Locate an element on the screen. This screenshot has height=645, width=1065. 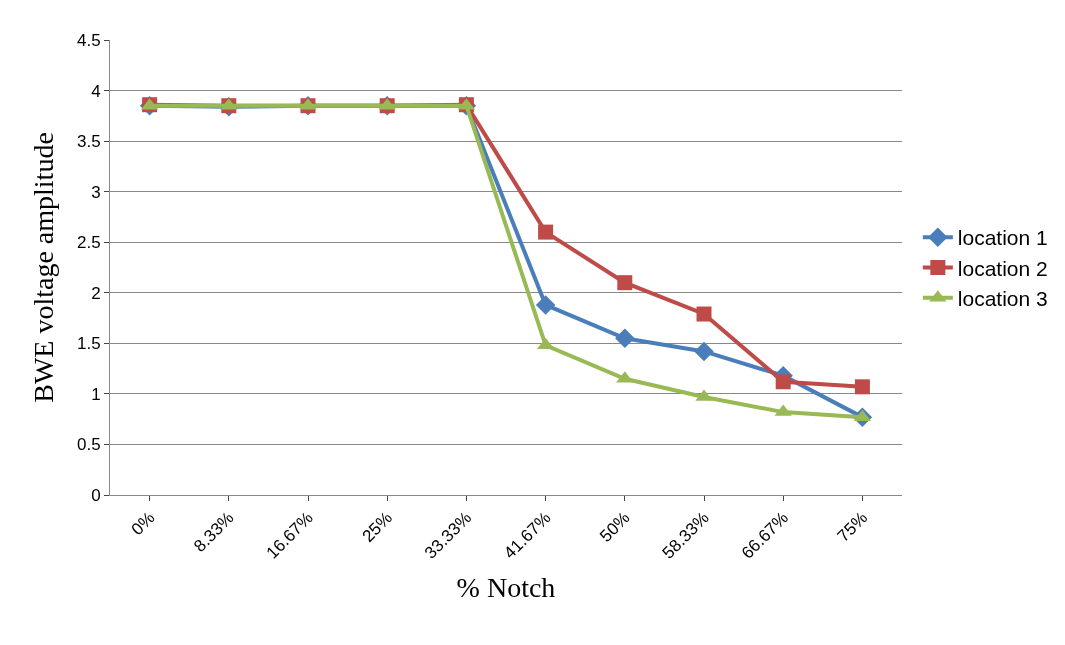
y-tick-label: 4.5 is located at coordinates (88, 40).